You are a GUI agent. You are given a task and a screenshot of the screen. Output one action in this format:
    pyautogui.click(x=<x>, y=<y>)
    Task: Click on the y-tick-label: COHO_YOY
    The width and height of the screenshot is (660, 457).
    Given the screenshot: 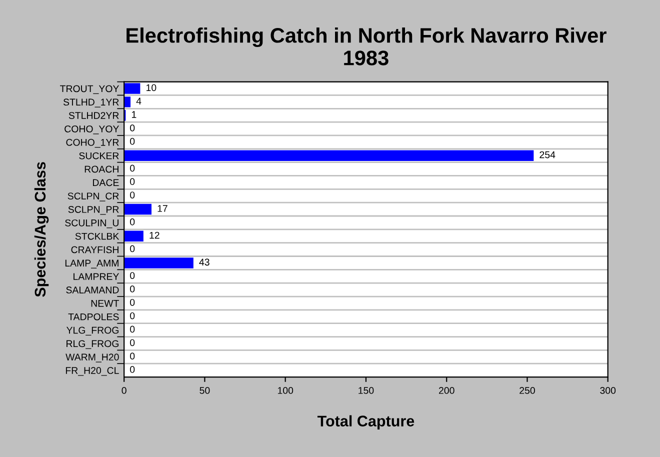 What is the action you would take?
    pyautogui.click(x=92, y=130)
    